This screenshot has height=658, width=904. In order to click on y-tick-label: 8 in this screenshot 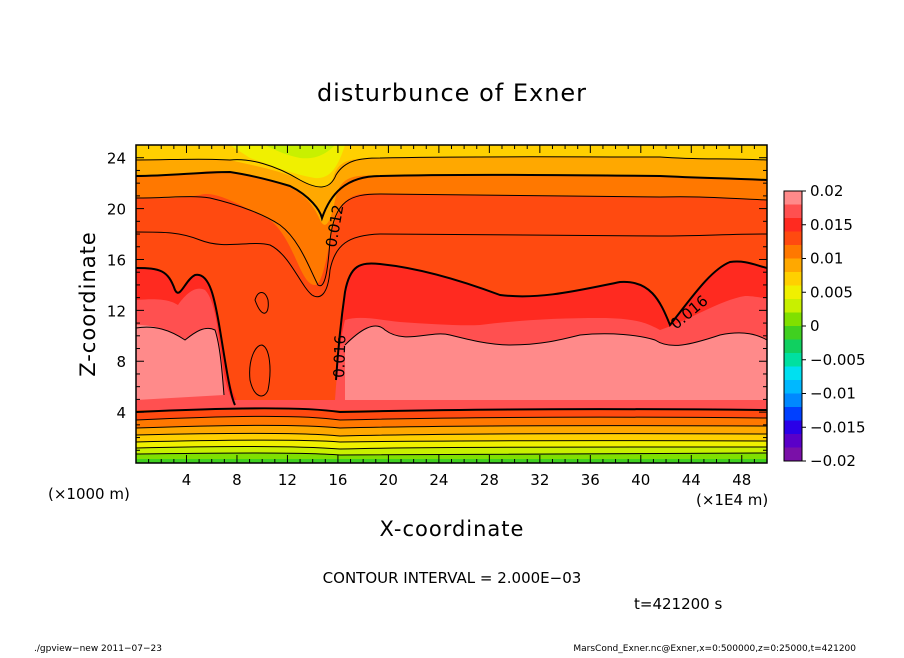, I will do `click(121, 362)`.